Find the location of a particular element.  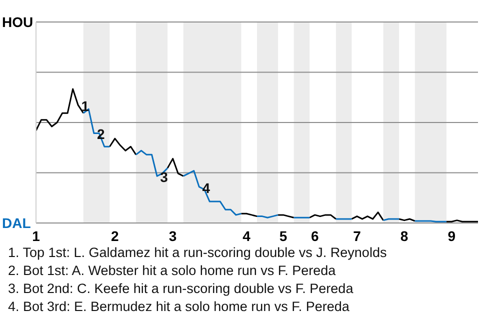

text: 2. Bot 1st: A. Webster hit a solo home run vs F. Pereda is located at coordinates (172, 271).